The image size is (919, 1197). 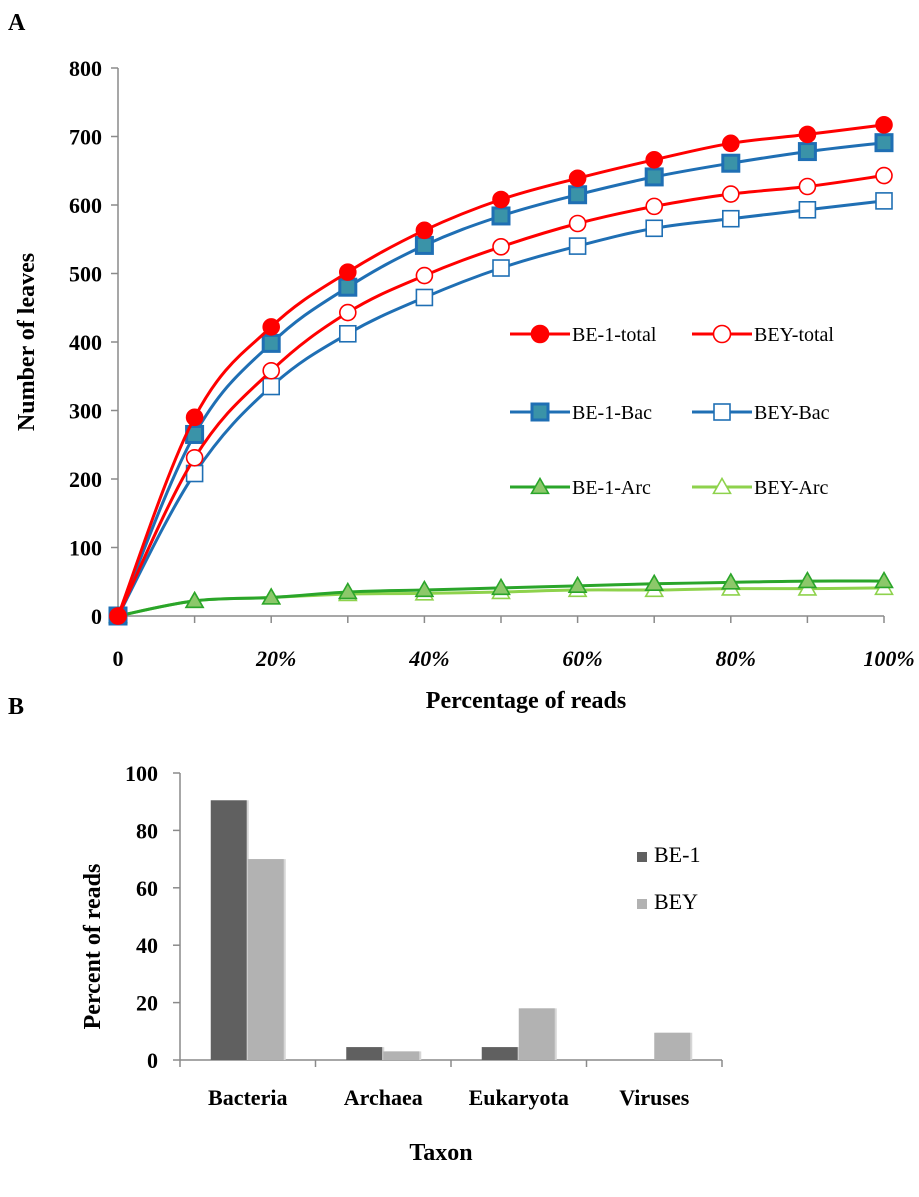 I want to click on legend-item: BEY-Arc, so click(x=760, y=487).